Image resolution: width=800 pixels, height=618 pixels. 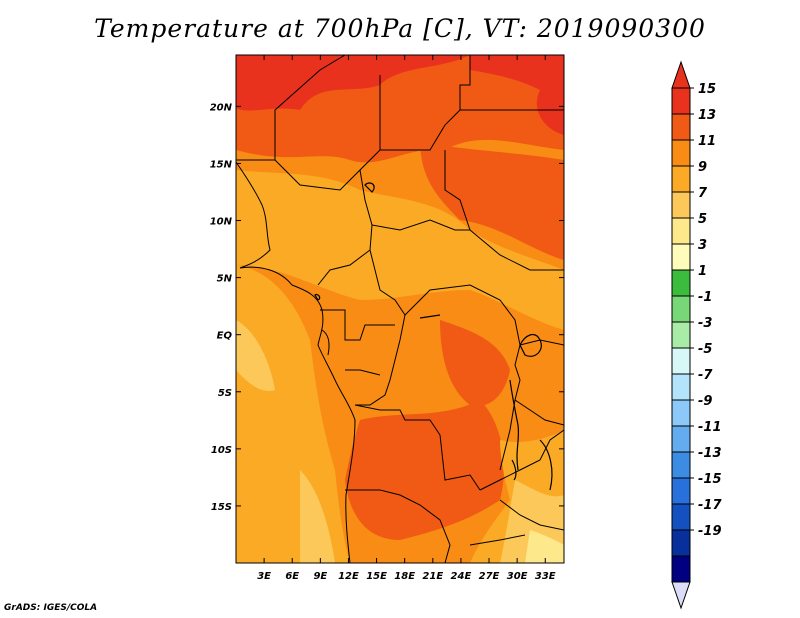 What do you see at coordinates (292, 576) in the screenshot?
I see `lon-tick-label: 6E` at bounding box center [292, 576].